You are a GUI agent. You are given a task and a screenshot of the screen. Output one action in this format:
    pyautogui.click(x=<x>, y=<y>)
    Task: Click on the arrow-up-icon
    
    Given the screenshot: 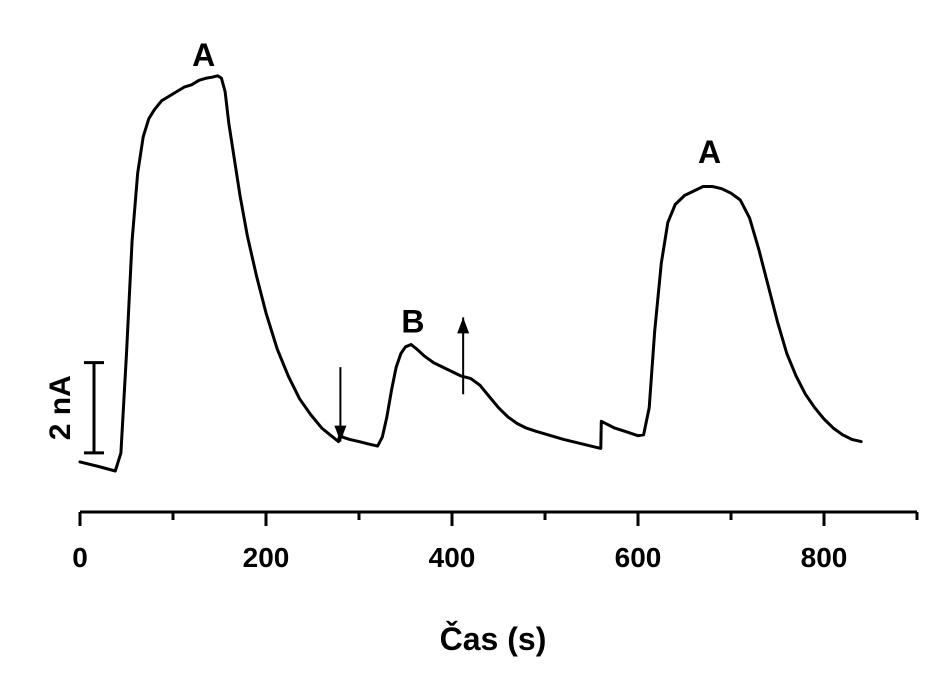 What is the action you would take?
    pyautogui.click(x=463, y=325)
    